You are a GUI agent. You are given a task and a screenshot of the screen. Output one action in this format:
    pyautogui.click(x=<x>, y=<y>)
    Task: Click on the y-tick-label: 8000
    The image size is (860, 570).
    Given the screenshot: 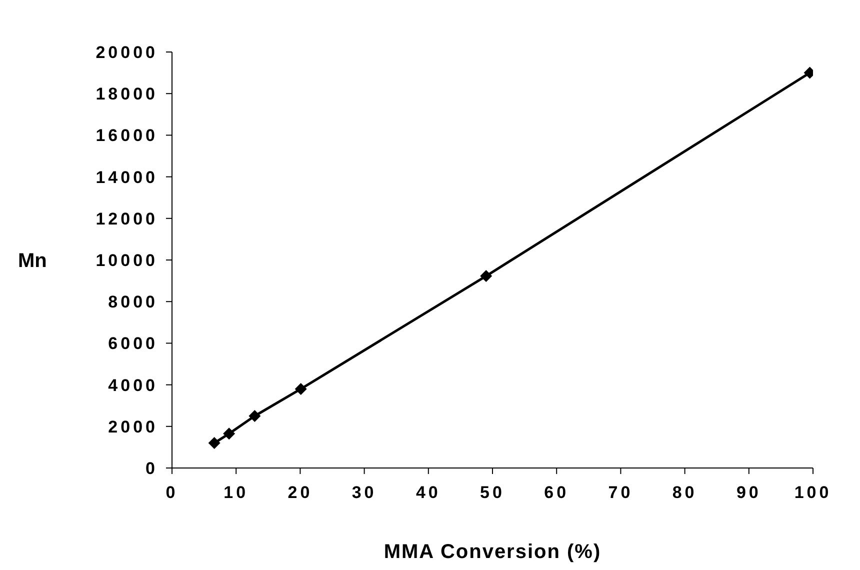 What is the action you would take?
    pyautogui.click(x=133, y=302)
    